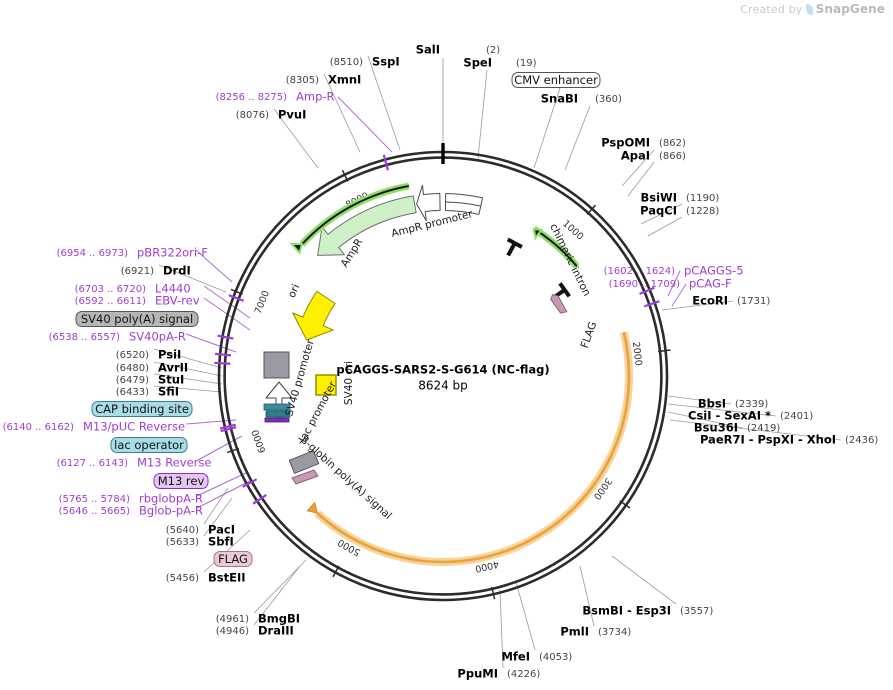 The height and width of the screenshot is (690, 893). What do you see at coordinates (252, 115) in the screenshot?
I see `enzyme-position: (8076)` at bounding box center [252, 115].